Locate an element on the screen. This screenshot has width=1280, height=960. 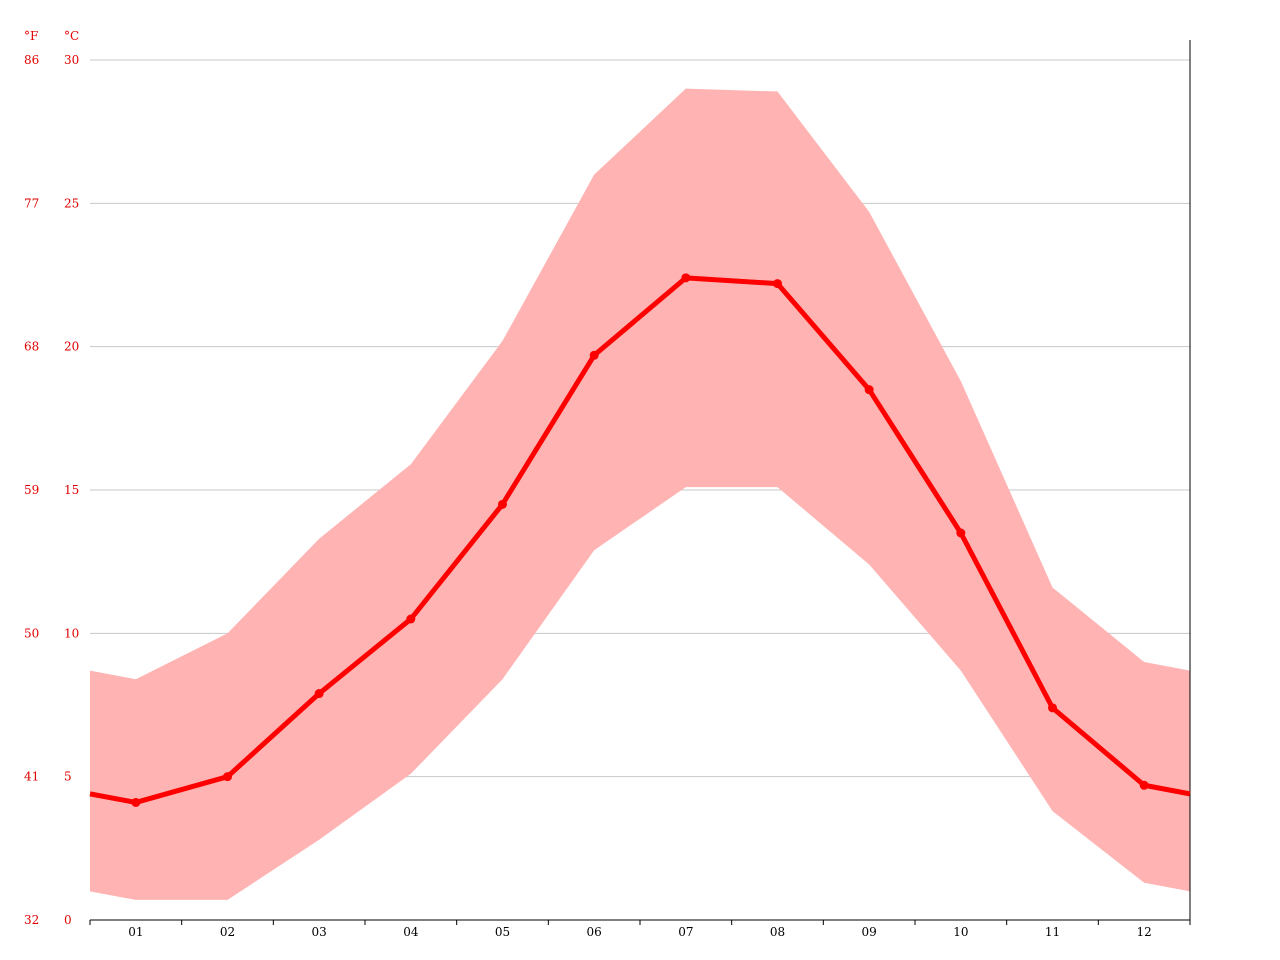
x-tick-label: 05 is located at coordinates (502, 932).